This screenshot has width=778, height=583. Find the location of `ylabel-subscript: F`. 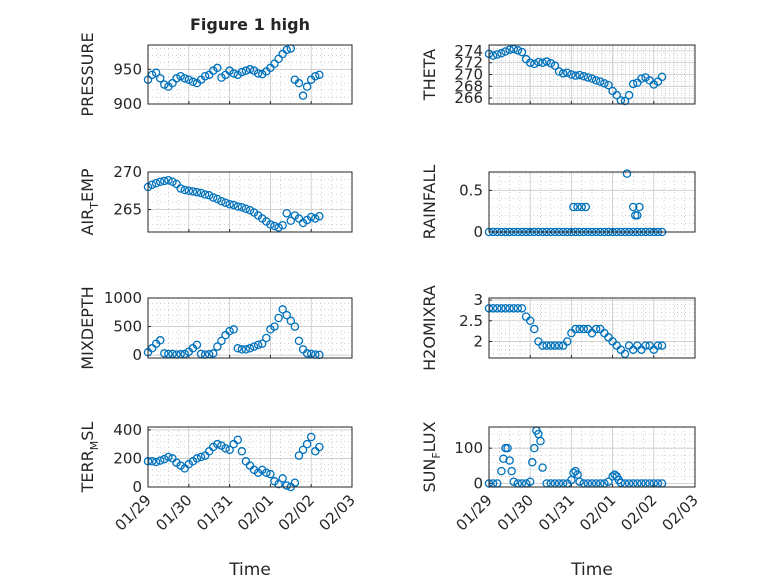

ylabel-subscript: F is located at coordinates (436, 455).